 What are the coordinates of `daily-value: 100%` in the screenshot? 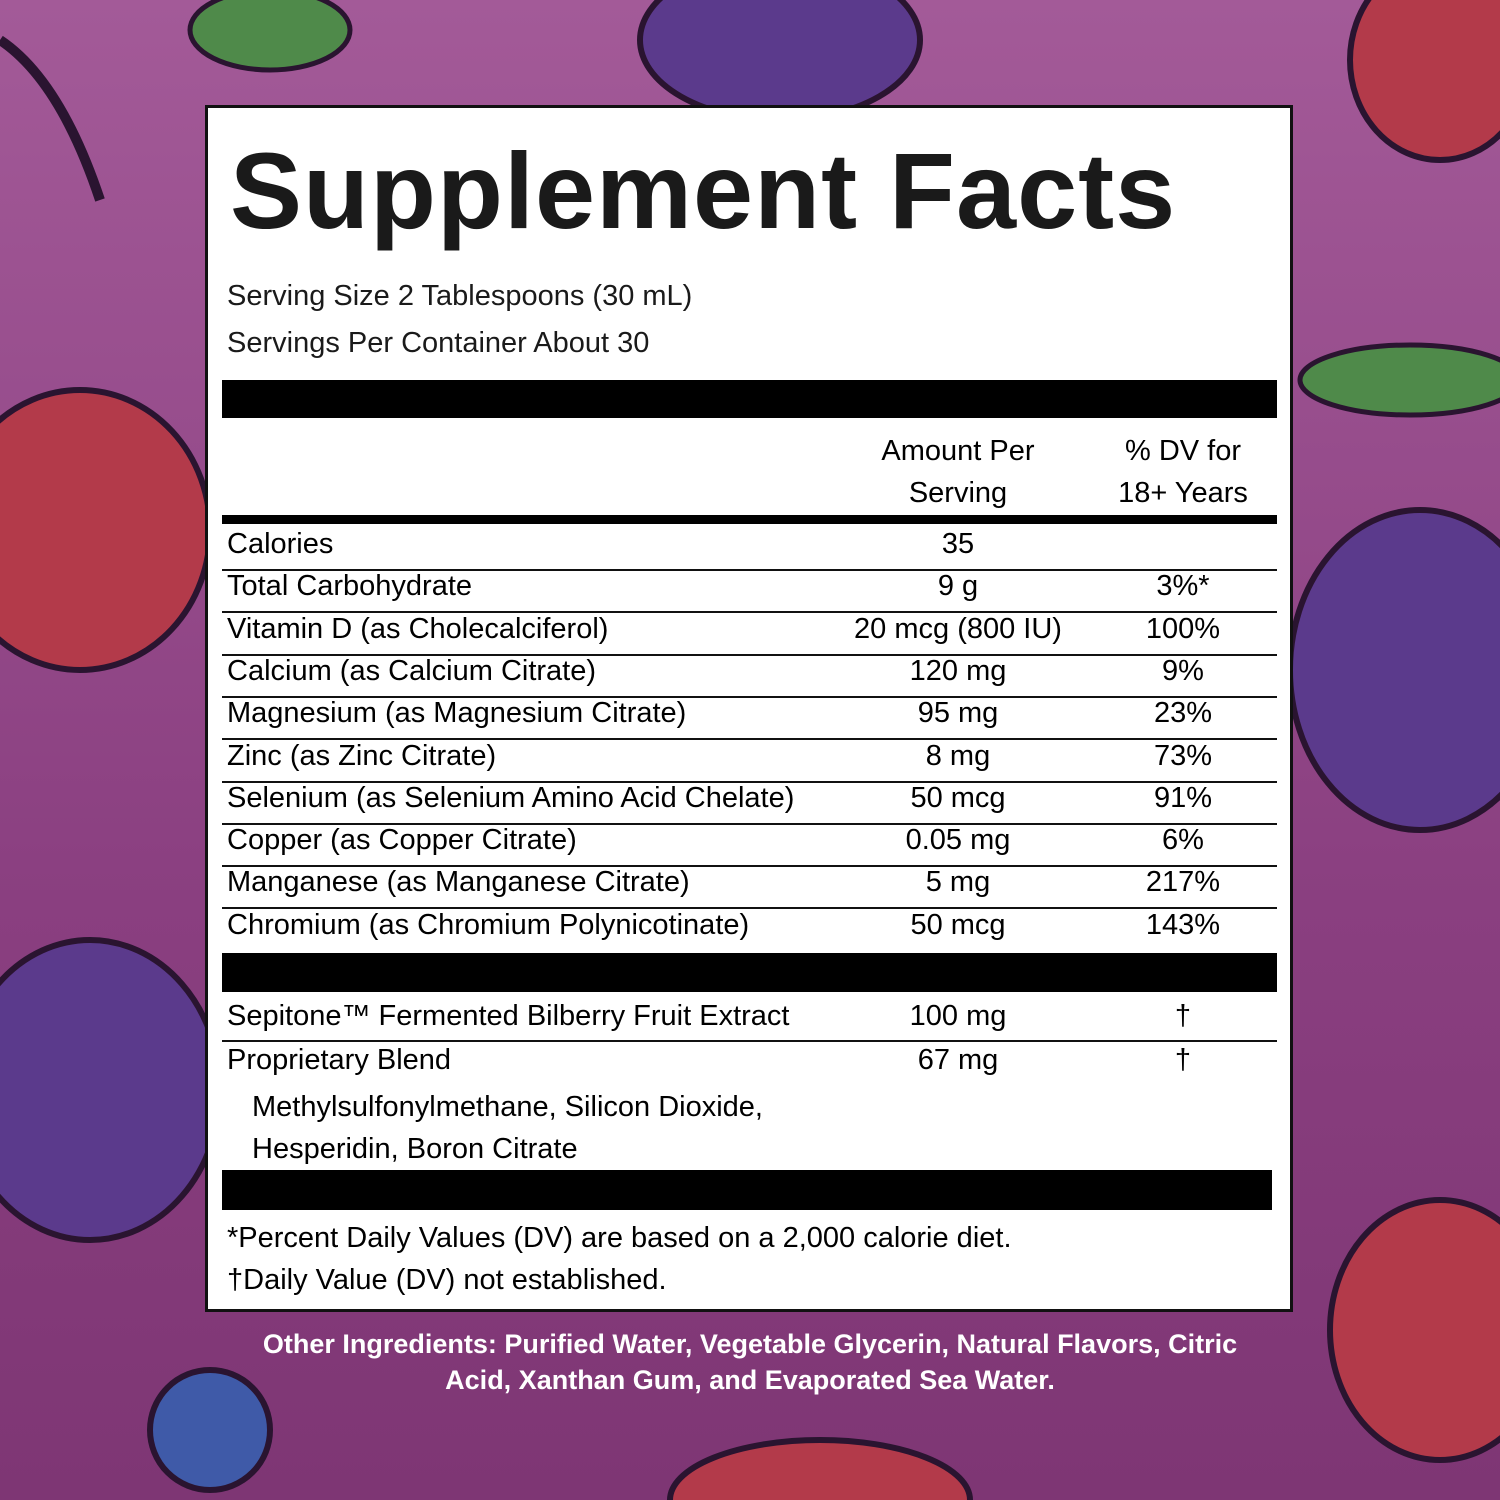 It's located at (1183, 628).